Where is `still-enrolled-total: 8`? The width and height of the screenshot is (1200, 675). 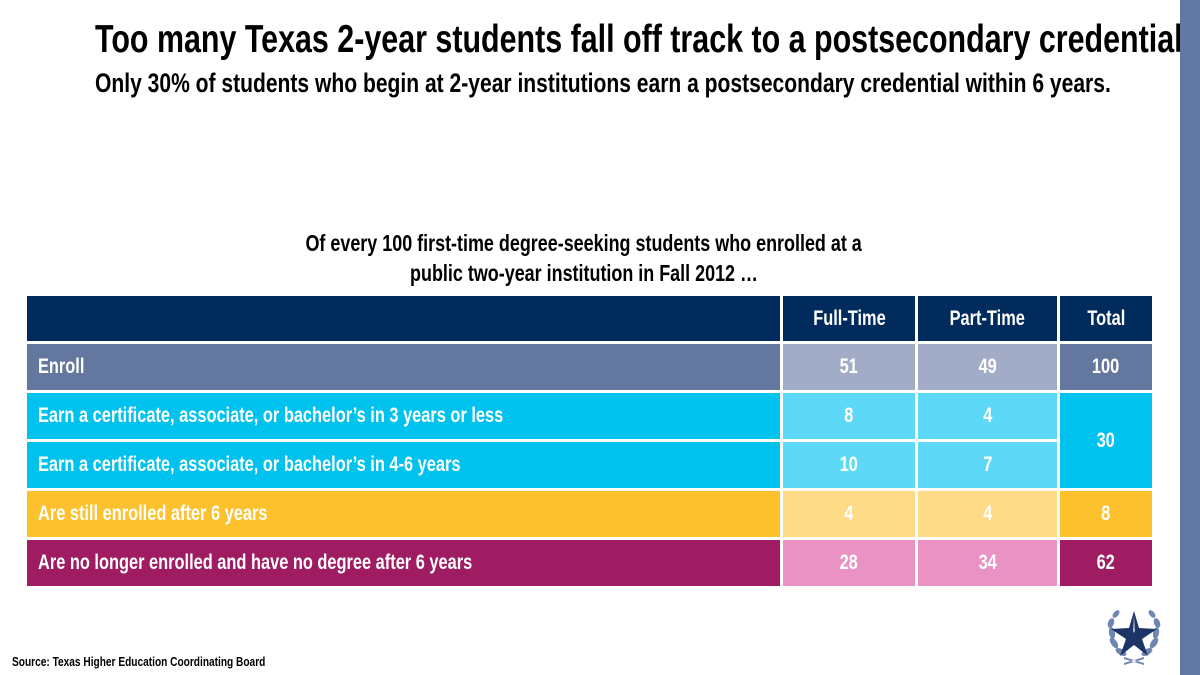 still-enrolled-total: 8 is located at coordinates (1106, 514).